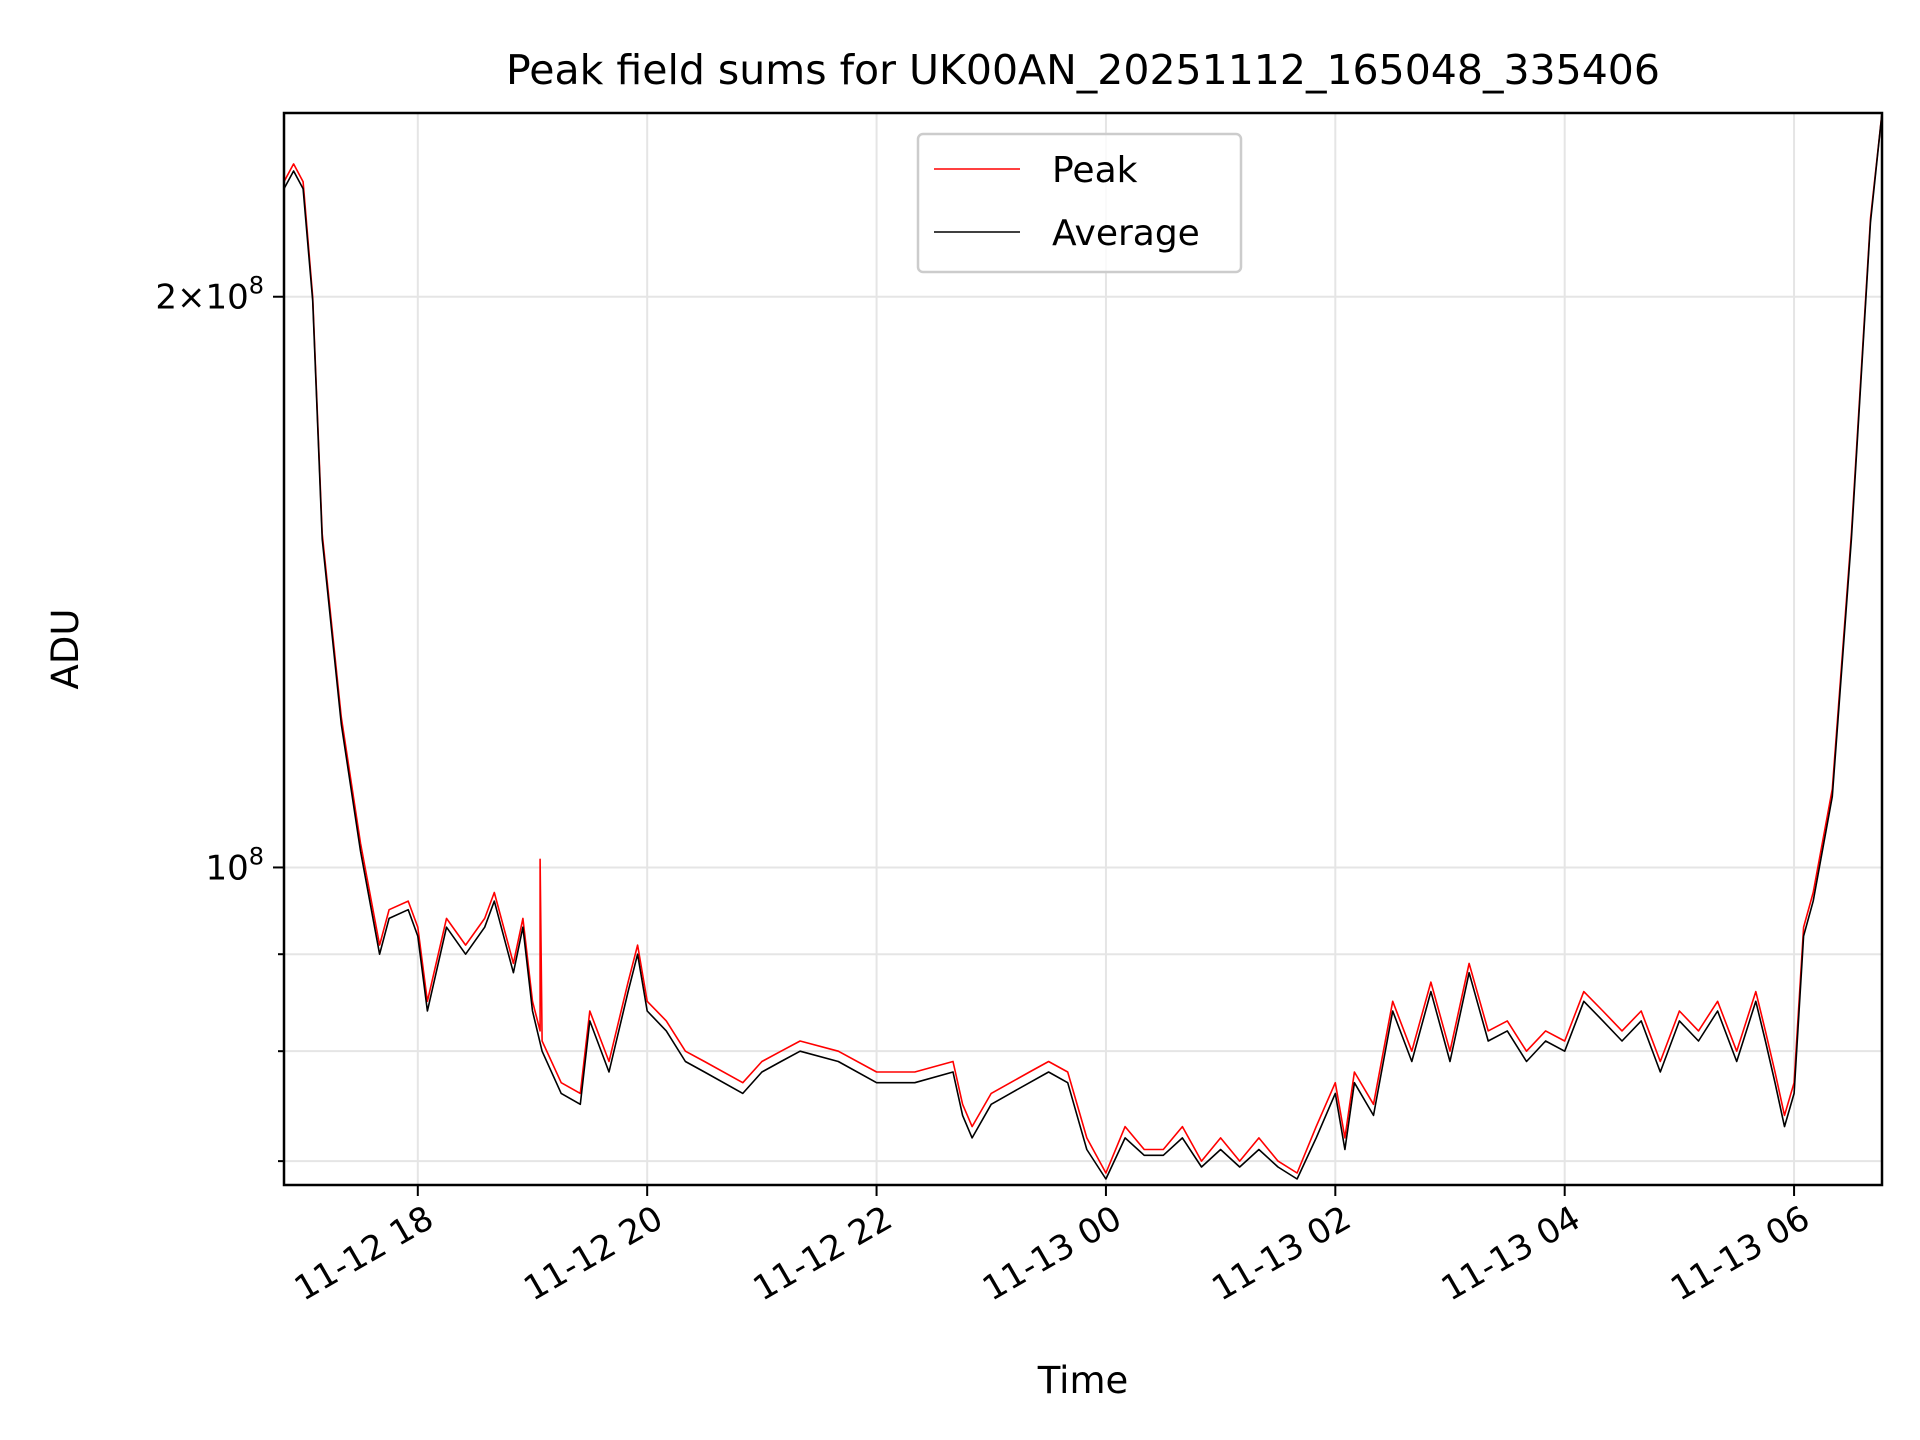  I want to click on legend: Peak Average, so click(1079, 203).